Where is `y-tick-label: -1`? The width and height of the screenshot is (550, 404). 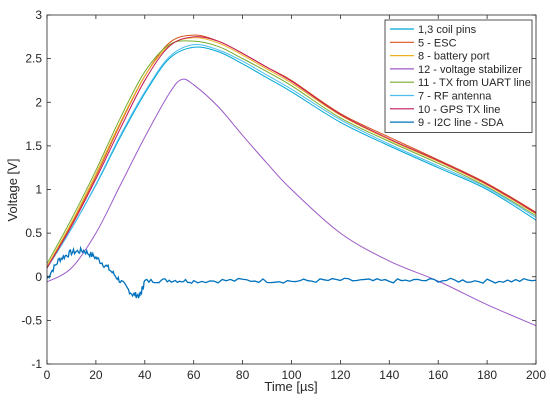 y-tick-label: -1 is located at coordinates (36, 364).